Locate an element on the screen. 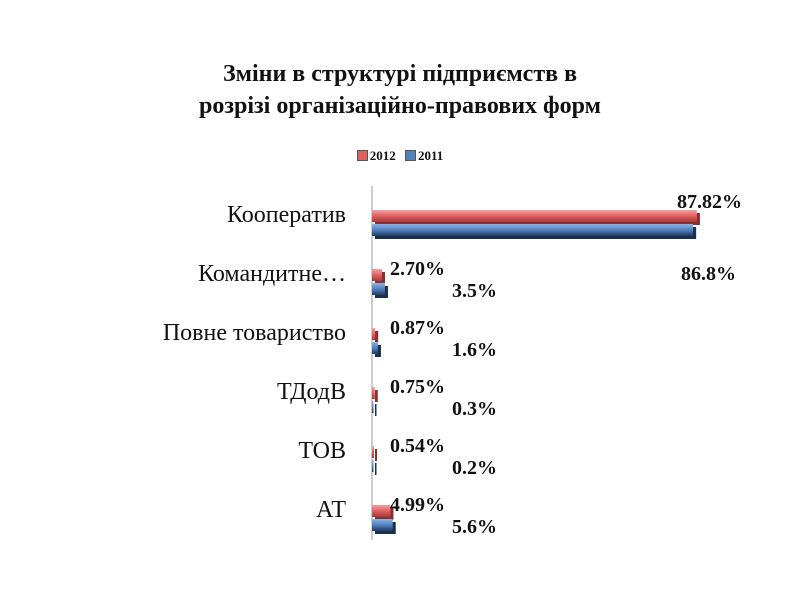  data-label-2011: 3.5% is located at coordinates (474, 291).